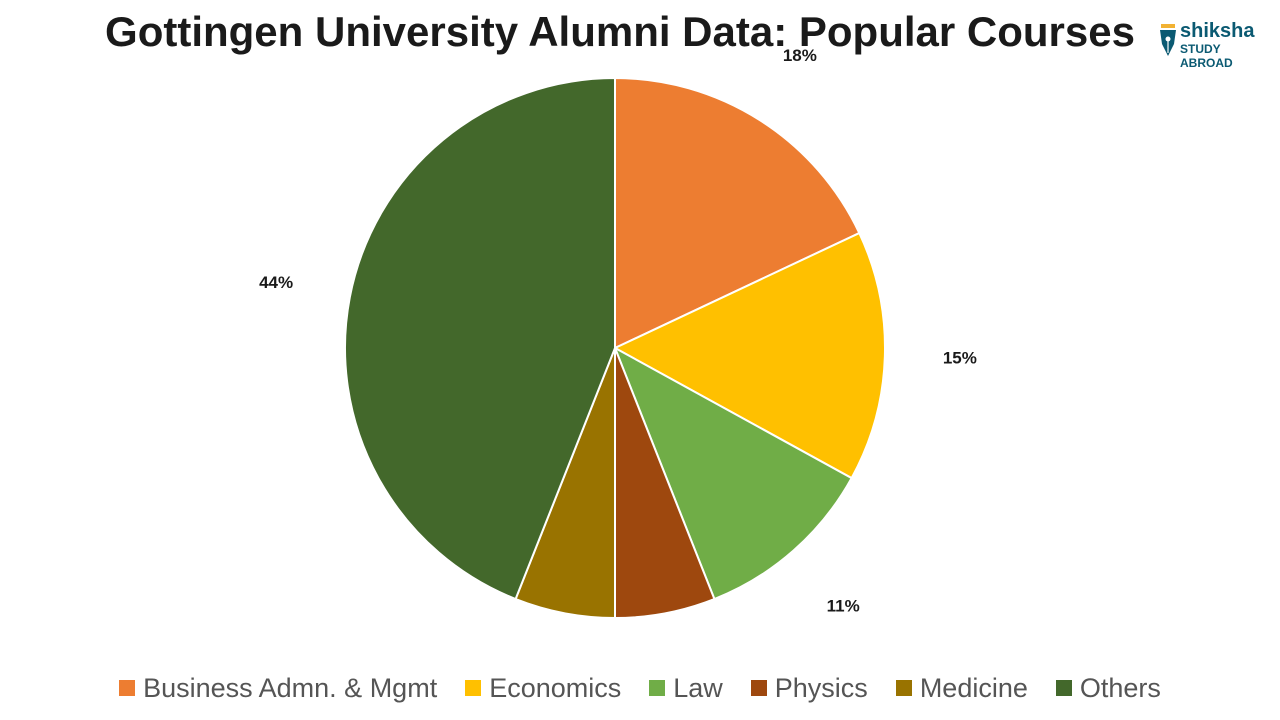 Image resolution: width=1280 pixels, height=720 pixels. What do you see at coordinates (127, 688) in the screenshot?
I see `legend-swatch-business-admn-mgmt` at bounding box center [127, 688].